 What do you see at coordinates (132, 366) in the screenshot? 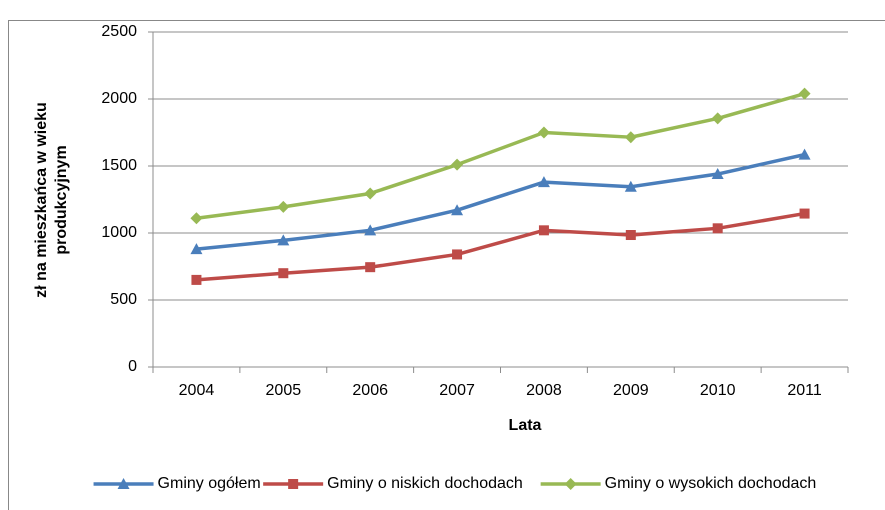
I see `y-tick-label: 0` at bounding box center [132, 366].